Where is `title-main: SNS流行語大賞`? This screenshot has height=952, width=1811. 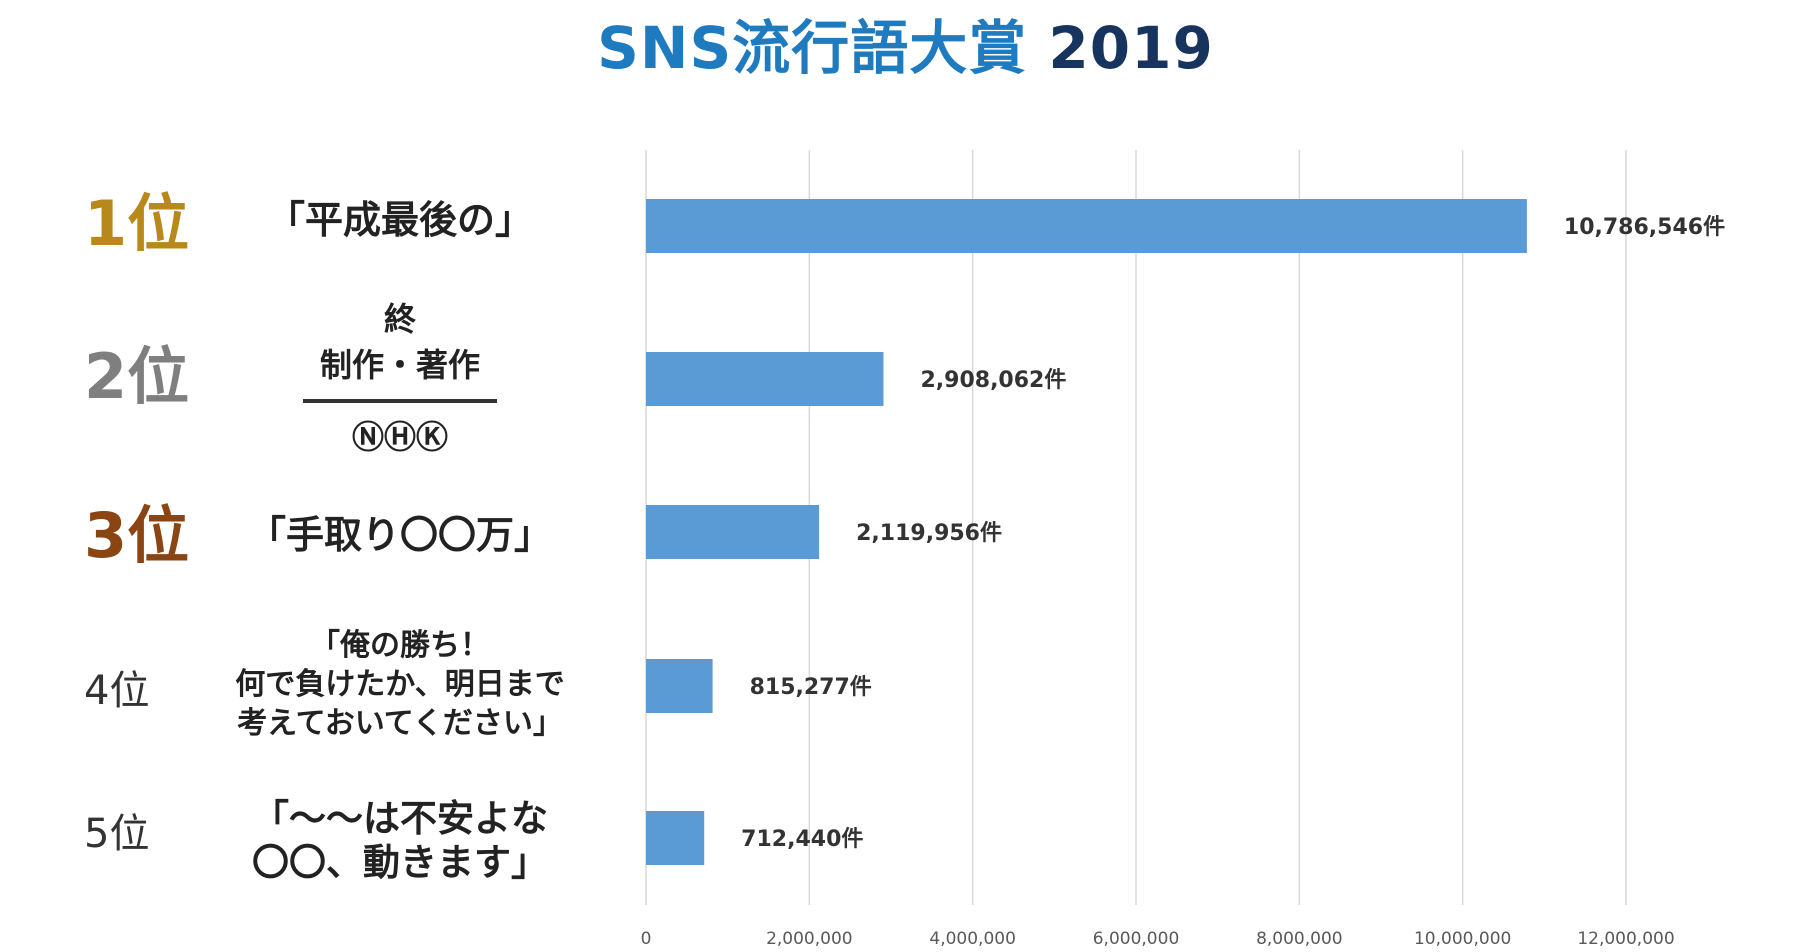 title-main: SNS流行語大賞 is located at coordinates (812, 48).